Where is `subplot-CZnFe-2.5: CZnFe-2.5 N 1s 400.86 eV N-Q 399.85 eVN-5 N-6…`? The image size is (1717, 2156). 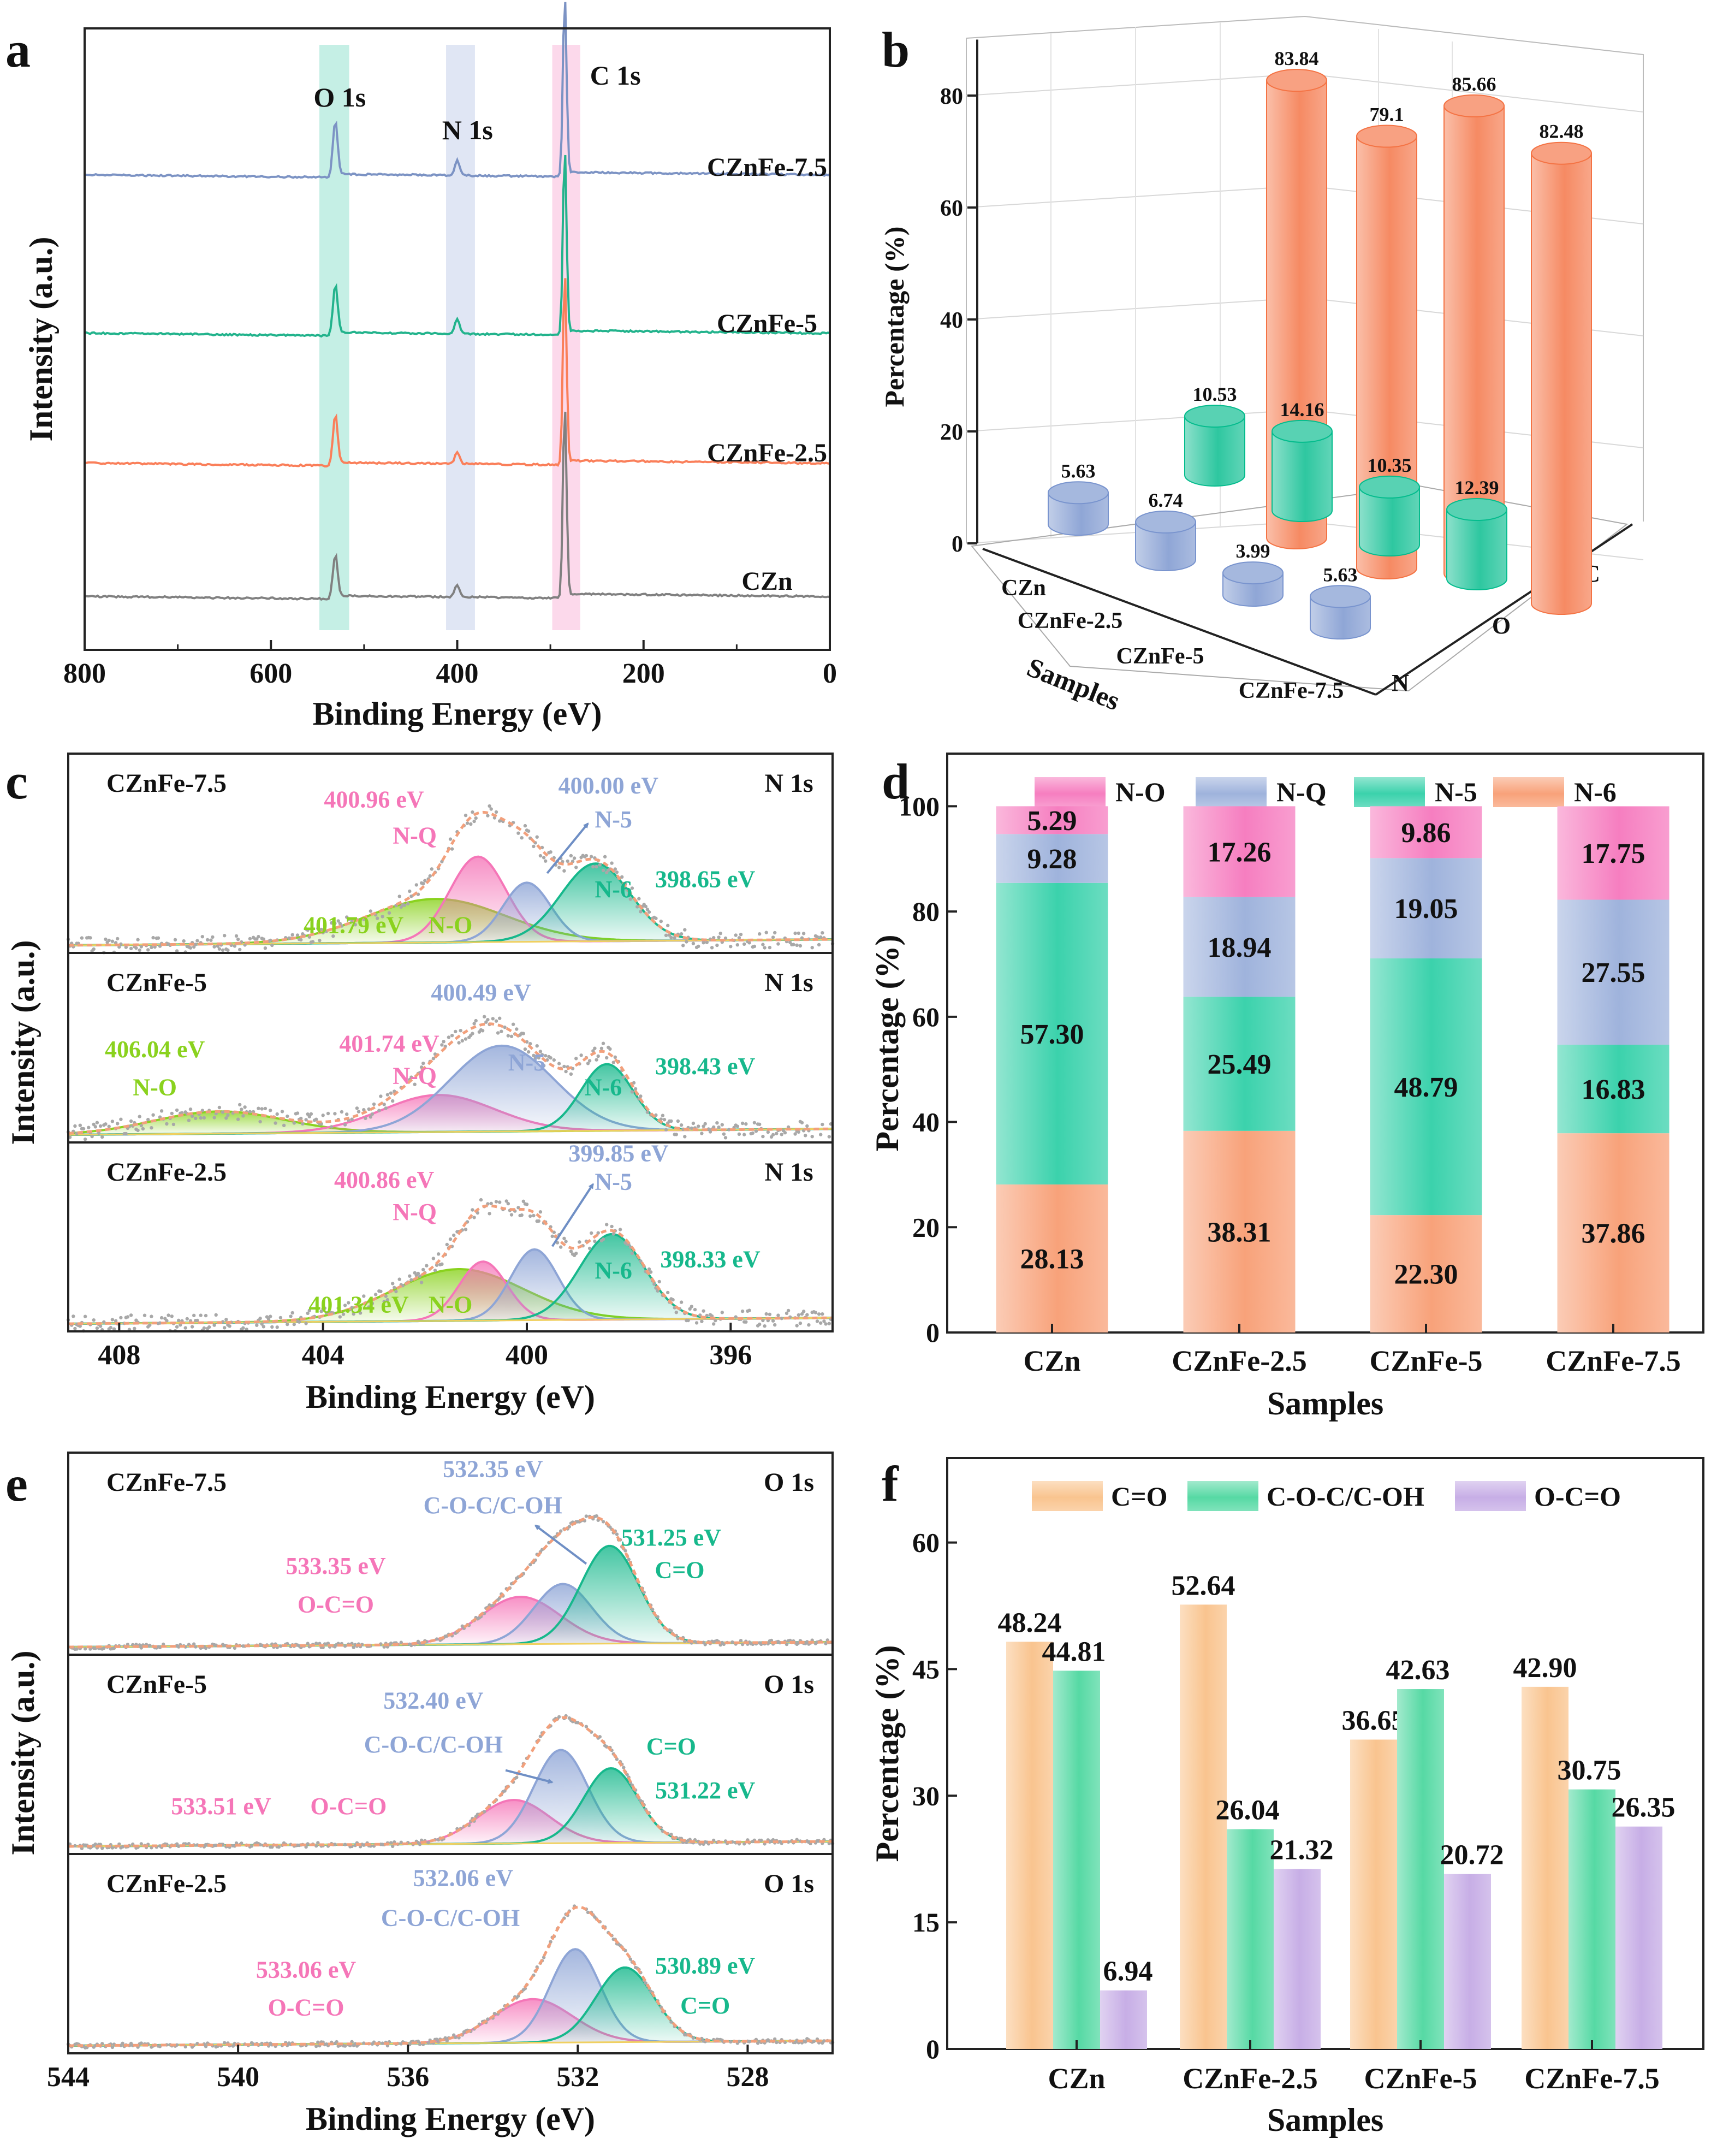
subplot-CZnFe-2.5: CZnFe-2.5 N 1s 400.86 eV N-Q 399.85 eVN-5 N-6… is located at coordinates (450, 1236).